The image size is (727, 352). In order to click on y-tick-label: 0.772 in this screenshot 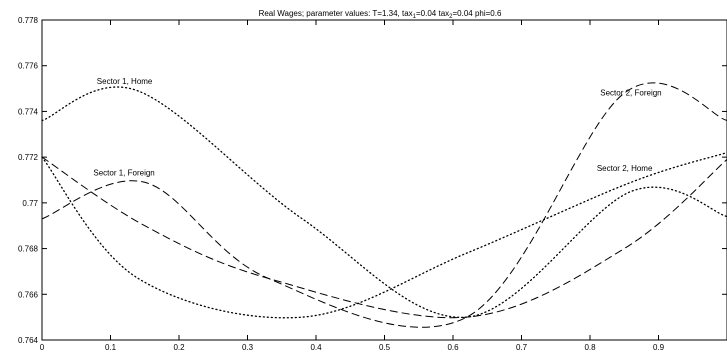, I will do `click(28, 157)`.